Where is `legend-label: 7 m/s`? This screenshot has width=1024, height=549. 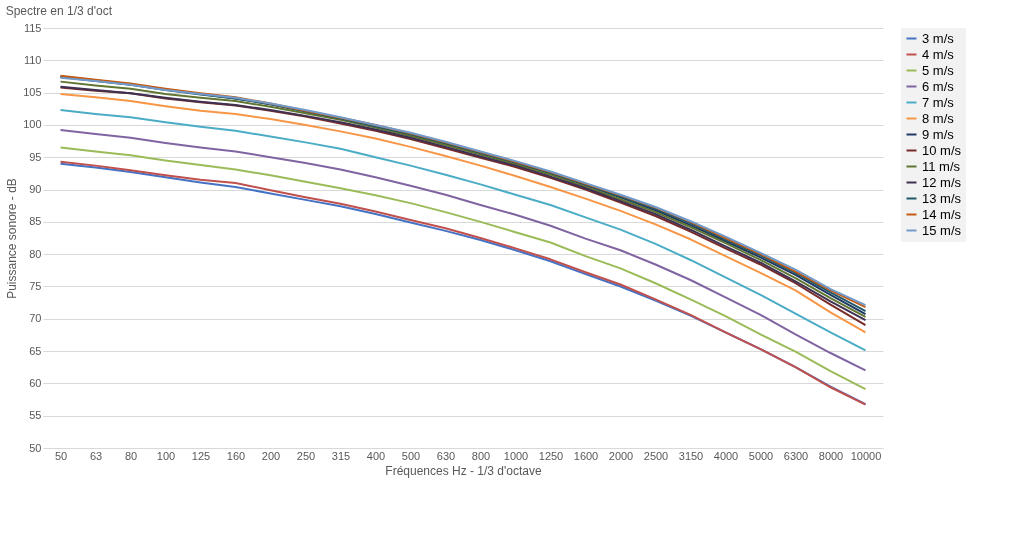
legend-label: 7 m/s is located at coordinates (938, 102).